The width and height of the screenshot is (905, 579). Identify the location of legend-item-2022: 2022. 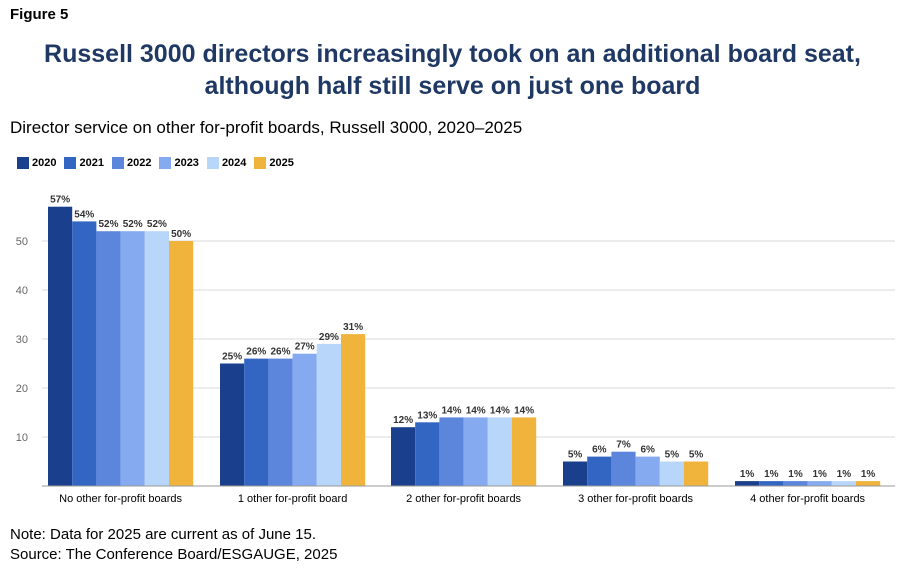
(131, 163).